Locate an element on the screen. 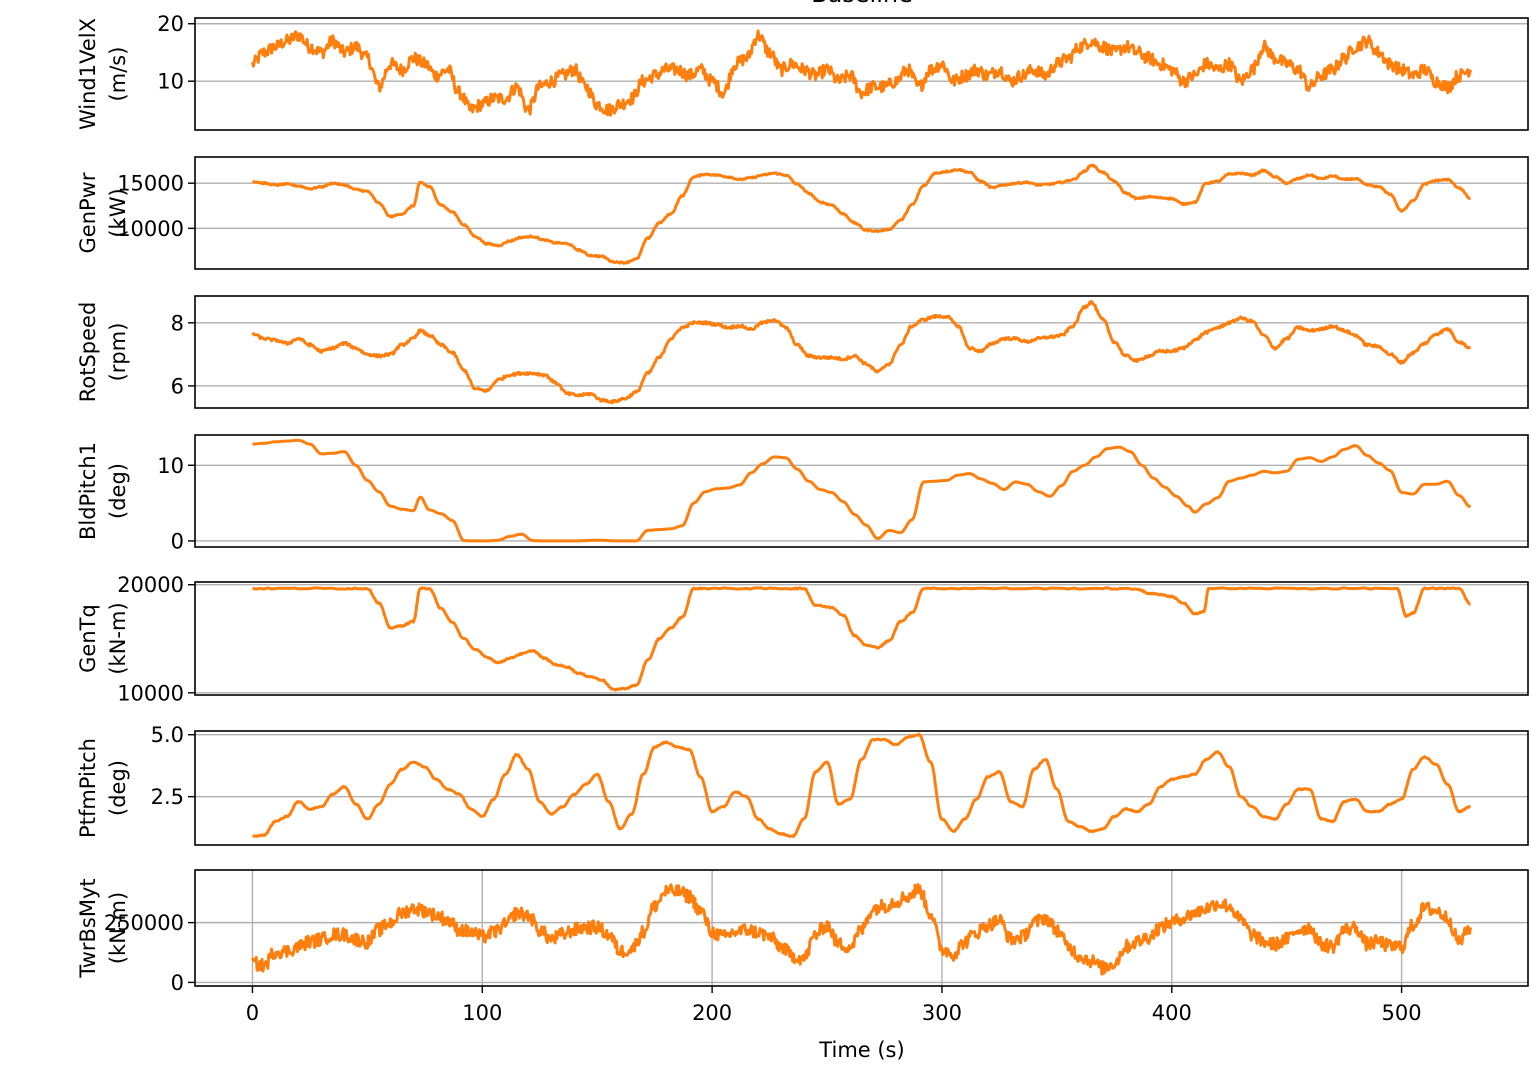 The width and height of the screenshot is (1532, 1067). shared-x-axis: 0 100 200 300 400 500 is located at coordinates (834, 1005).